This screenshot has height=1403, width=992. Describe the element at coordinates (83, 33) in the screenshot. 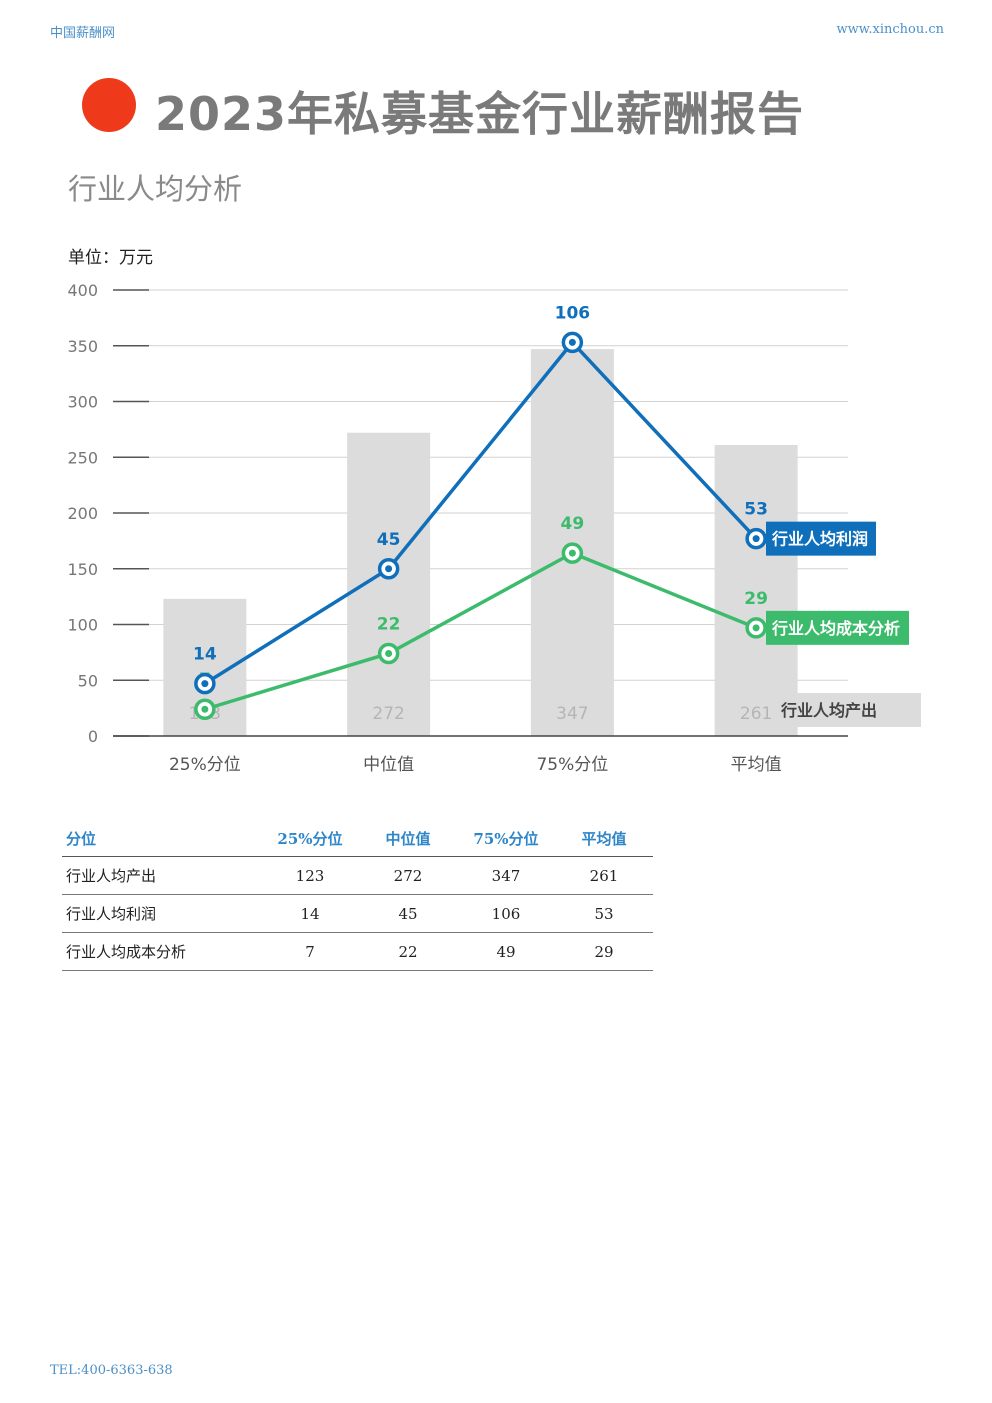

I see `site-name: 中国薪酬网` at that location.